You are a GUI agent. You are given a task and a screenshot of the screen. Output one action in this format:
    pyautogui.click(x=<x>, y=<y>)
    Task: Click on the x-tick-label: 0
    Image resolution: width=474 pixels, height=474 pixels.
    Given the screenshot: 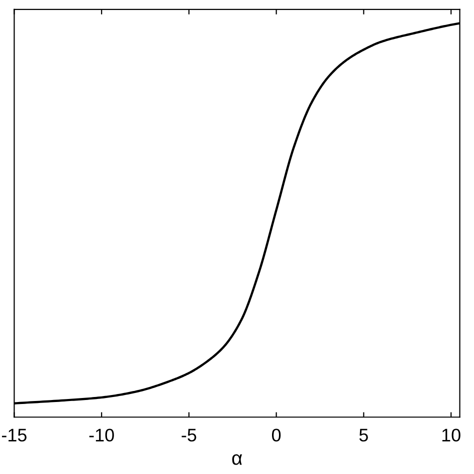 What is the action you would take?
    pyautogui.click(x=276, y=435)
    